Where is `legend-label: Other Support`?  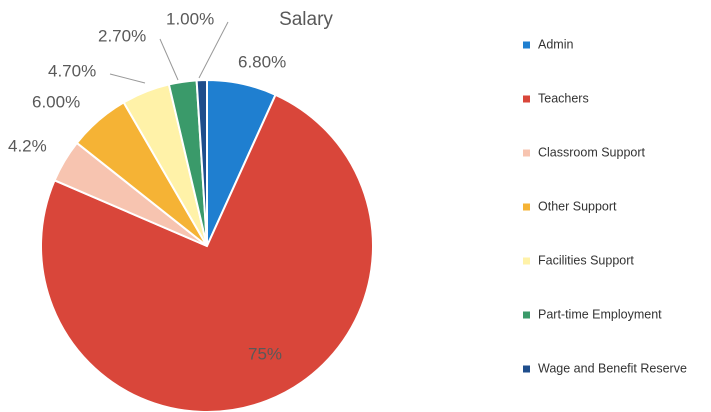 legend-label: Other Support is located at coordinates (577, 206).